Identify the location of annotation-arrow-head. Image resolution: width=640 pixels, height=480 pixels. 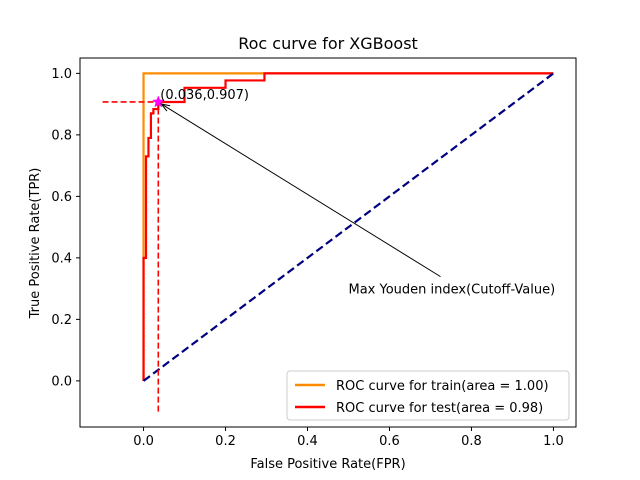
(165, 107).